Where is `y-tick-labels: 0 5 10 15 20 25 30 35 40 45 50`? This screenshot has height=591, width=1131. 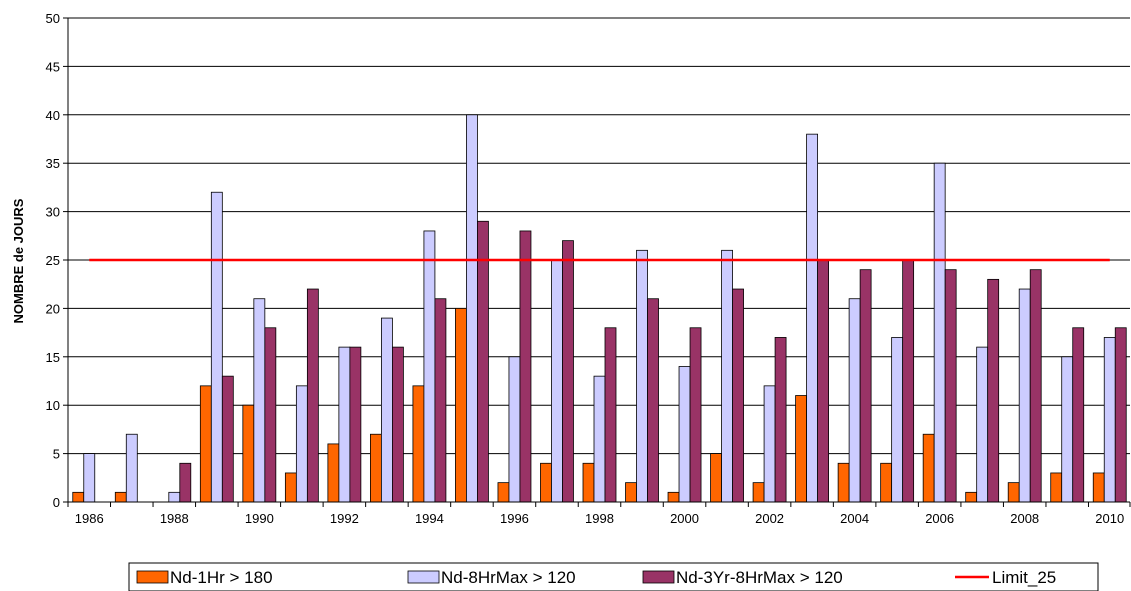
y-tick-labels: 0 5 10 15 20 25 30 35 40 45 50 is located at coordinates (53, 260).